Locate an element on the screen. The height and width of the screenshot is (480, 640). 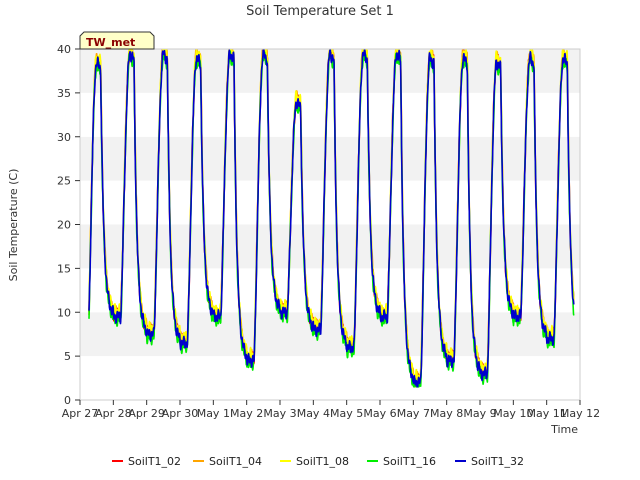
legend-label: SoilT1_08 is located at coordinates (322, 461).